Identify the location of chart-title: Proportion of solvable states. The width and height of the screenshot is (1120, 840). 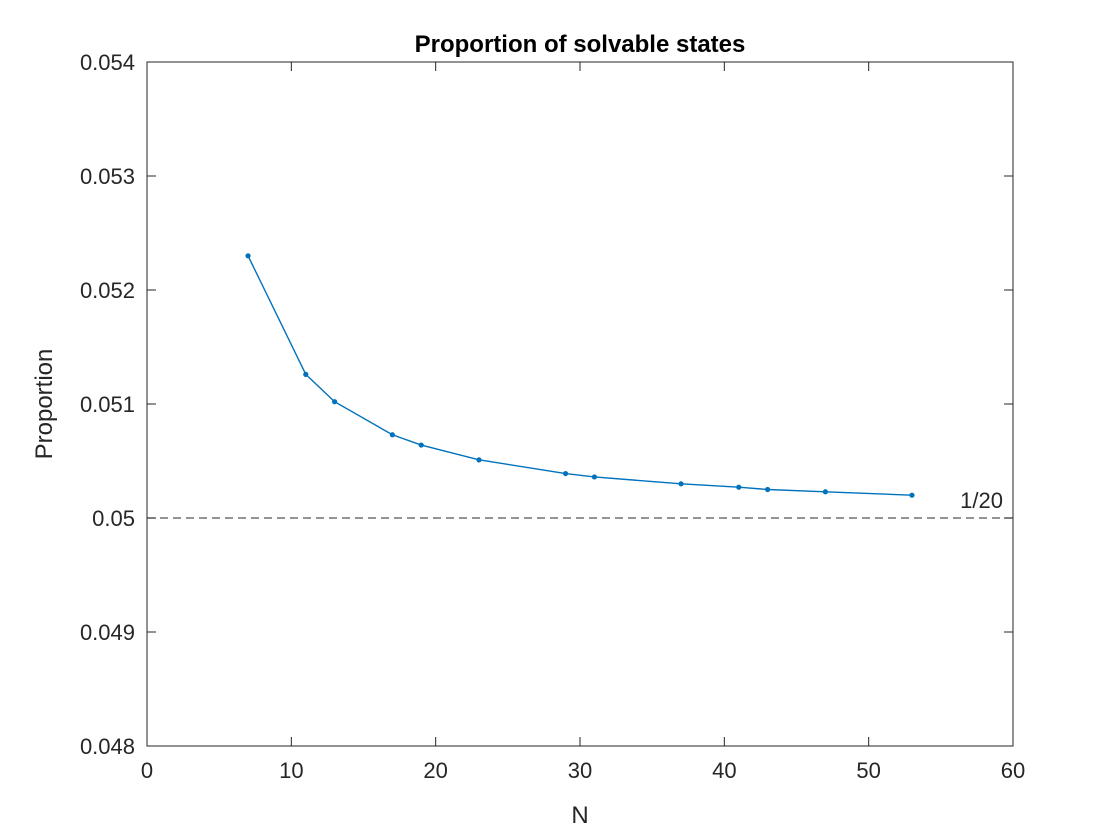
(580, 44).